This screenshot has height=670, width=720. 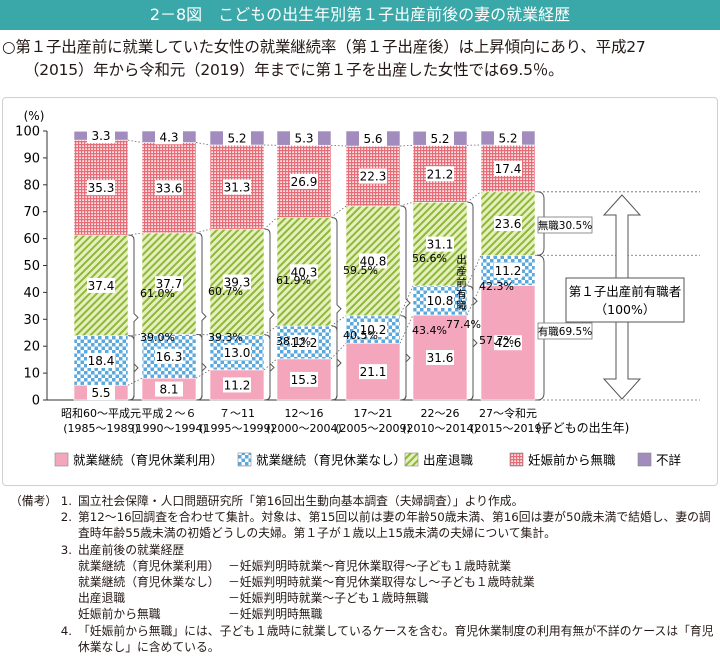 I want to click on data-label: 5.6, so click(x=372, y=139).